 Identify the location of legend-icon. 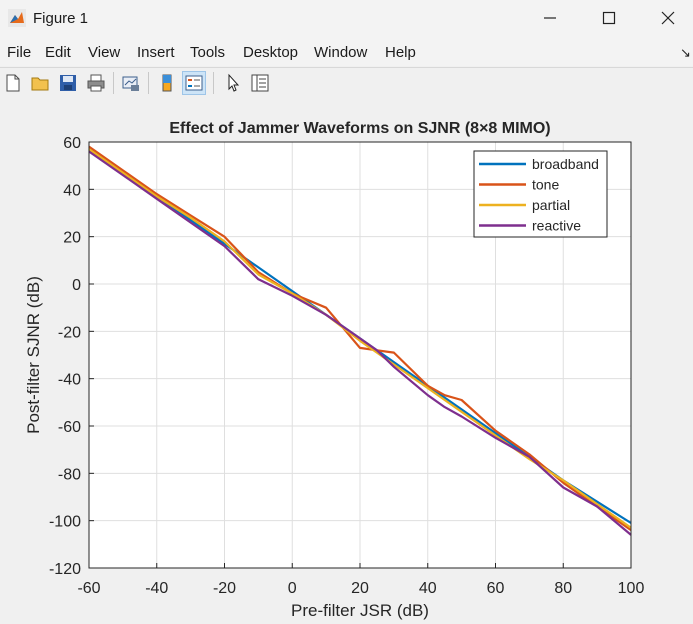
(194, 83).